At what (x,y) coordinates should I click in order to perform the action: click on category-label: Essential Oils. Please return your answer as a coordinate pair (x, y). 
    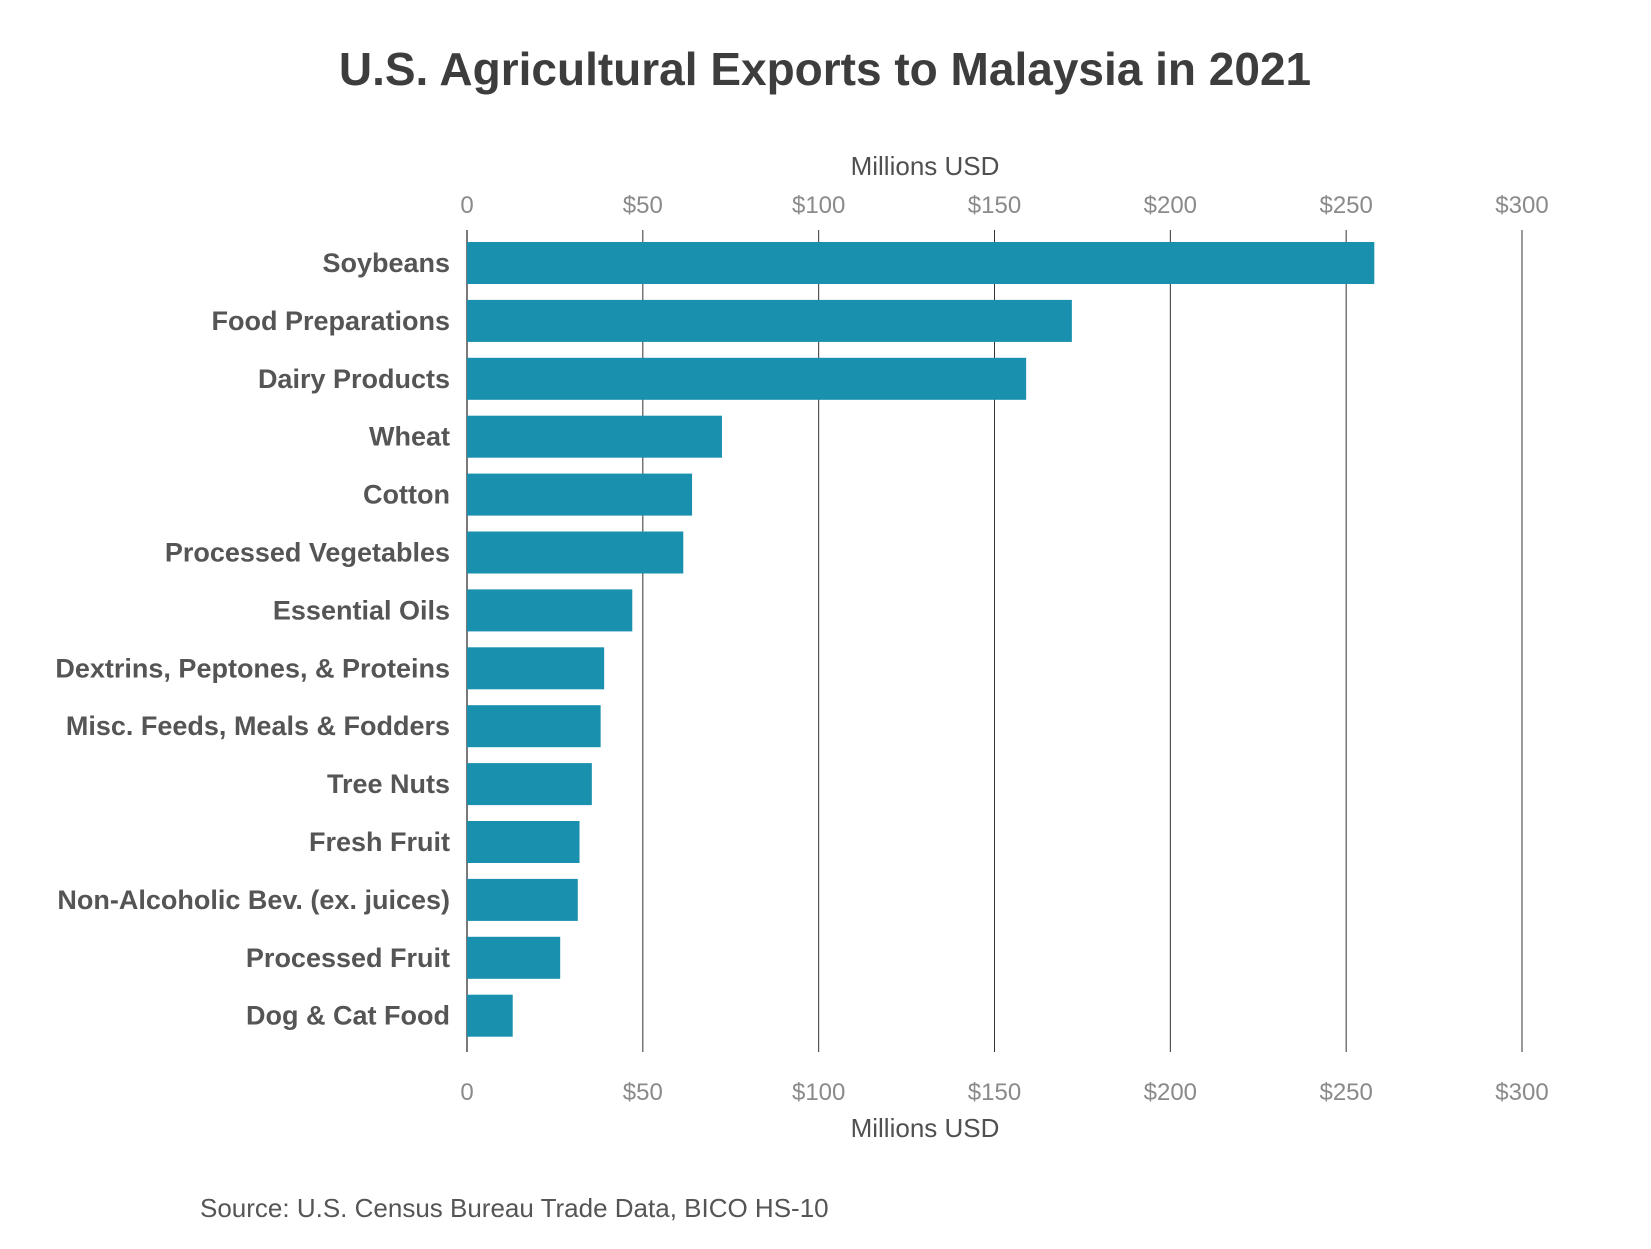
    Looking at the image, I should click on (361, 610).